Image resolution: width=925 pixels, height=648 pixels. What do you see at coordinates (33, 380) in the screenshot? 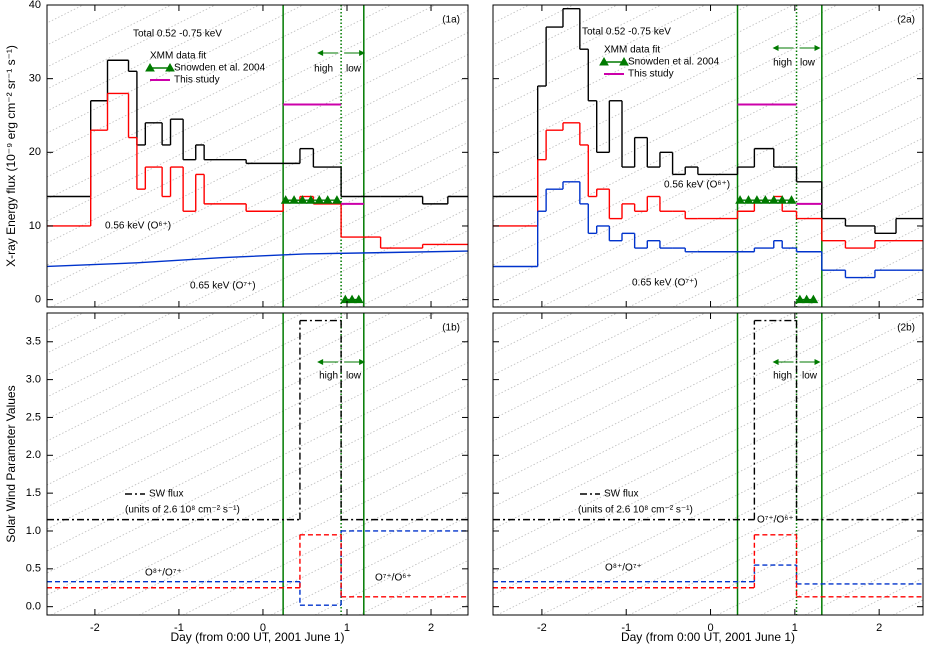
I see `y-tick-label: 3.0` at bounding box center [33, 380].